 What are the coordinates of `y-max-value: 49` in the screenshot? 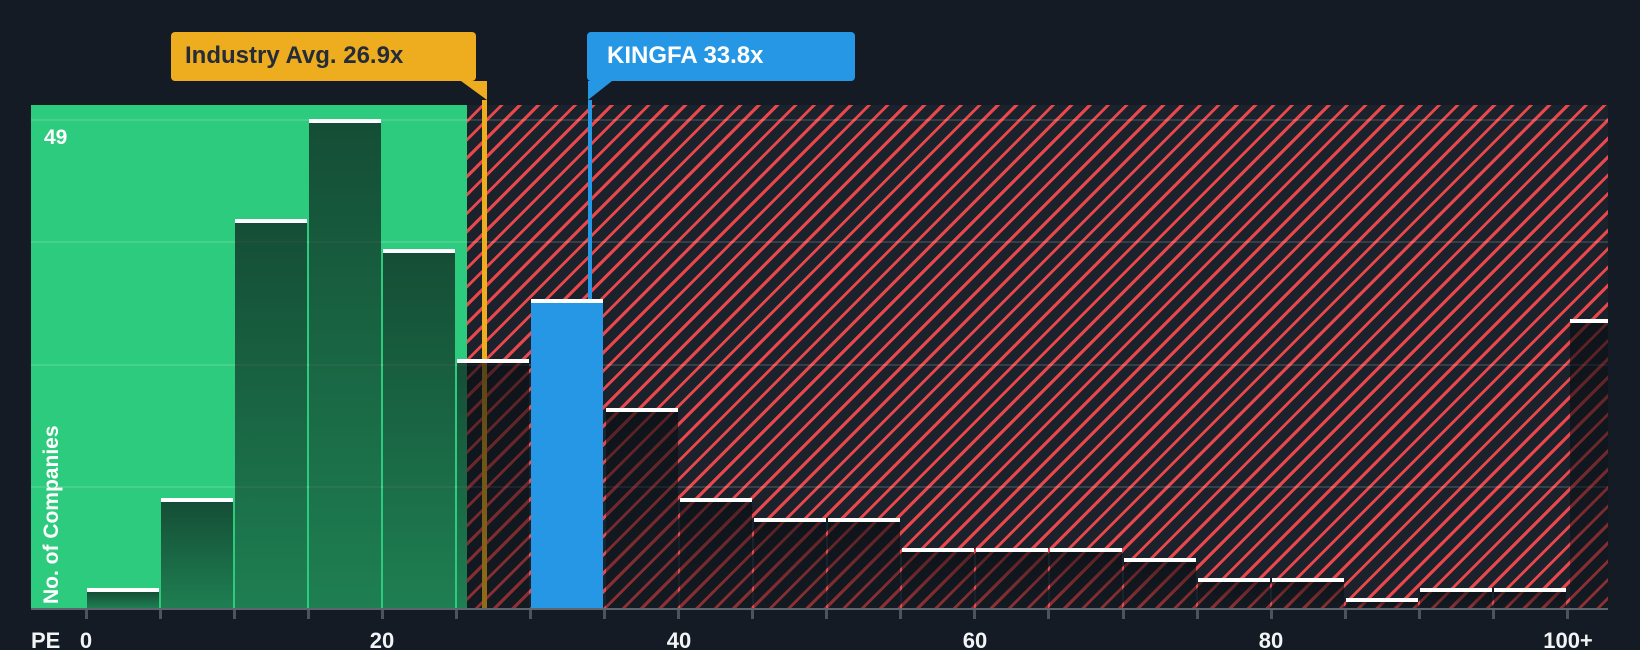 It's located at (56, 137).